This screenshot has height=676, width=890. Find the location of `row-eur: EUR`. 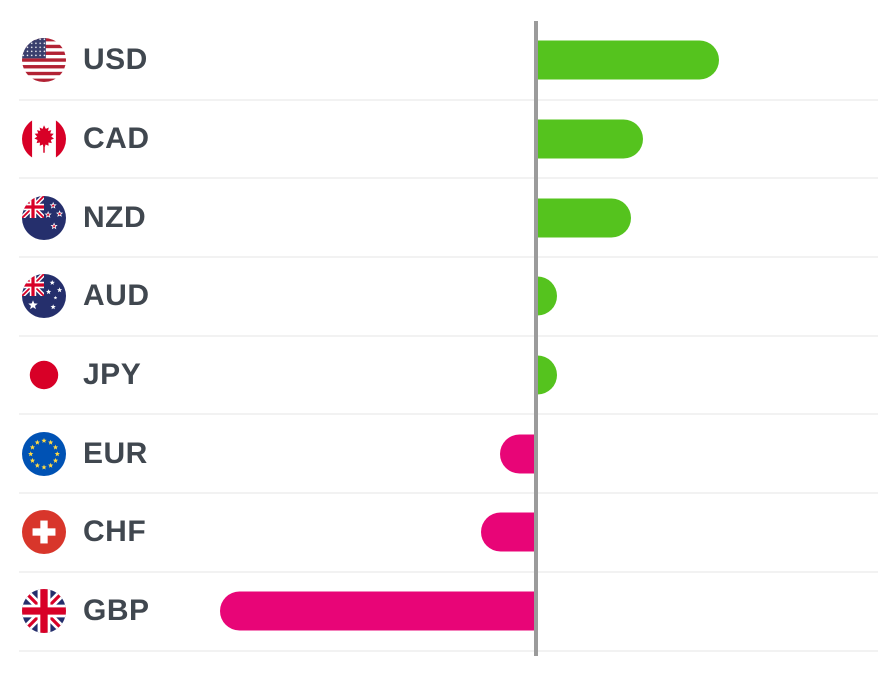

row-eur: EUR is located at coordinates (448, 455).